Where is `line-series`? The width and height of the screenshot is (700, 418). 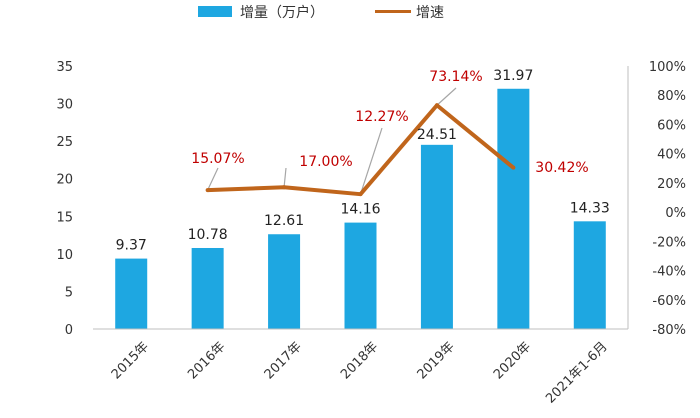 line-series is located at coordinates (360, 150).